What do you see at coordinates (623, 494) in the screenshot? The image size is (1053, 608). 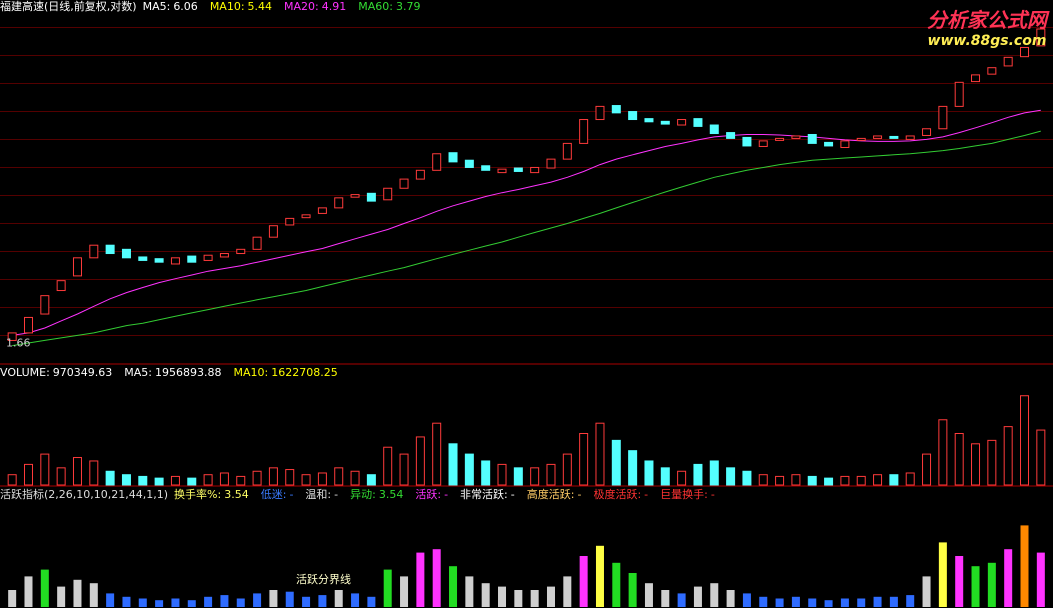 I see `stat: 极度活跃: -` at bounding box center [623, 494].